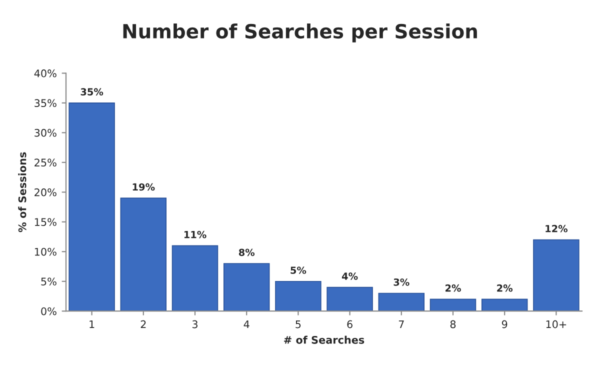 Image resolution: width=600 pixels, height=366 pixels. Describe the element at coordinates (453, 324) in the screenshot. I see `x-tick-label: 8` at that location.